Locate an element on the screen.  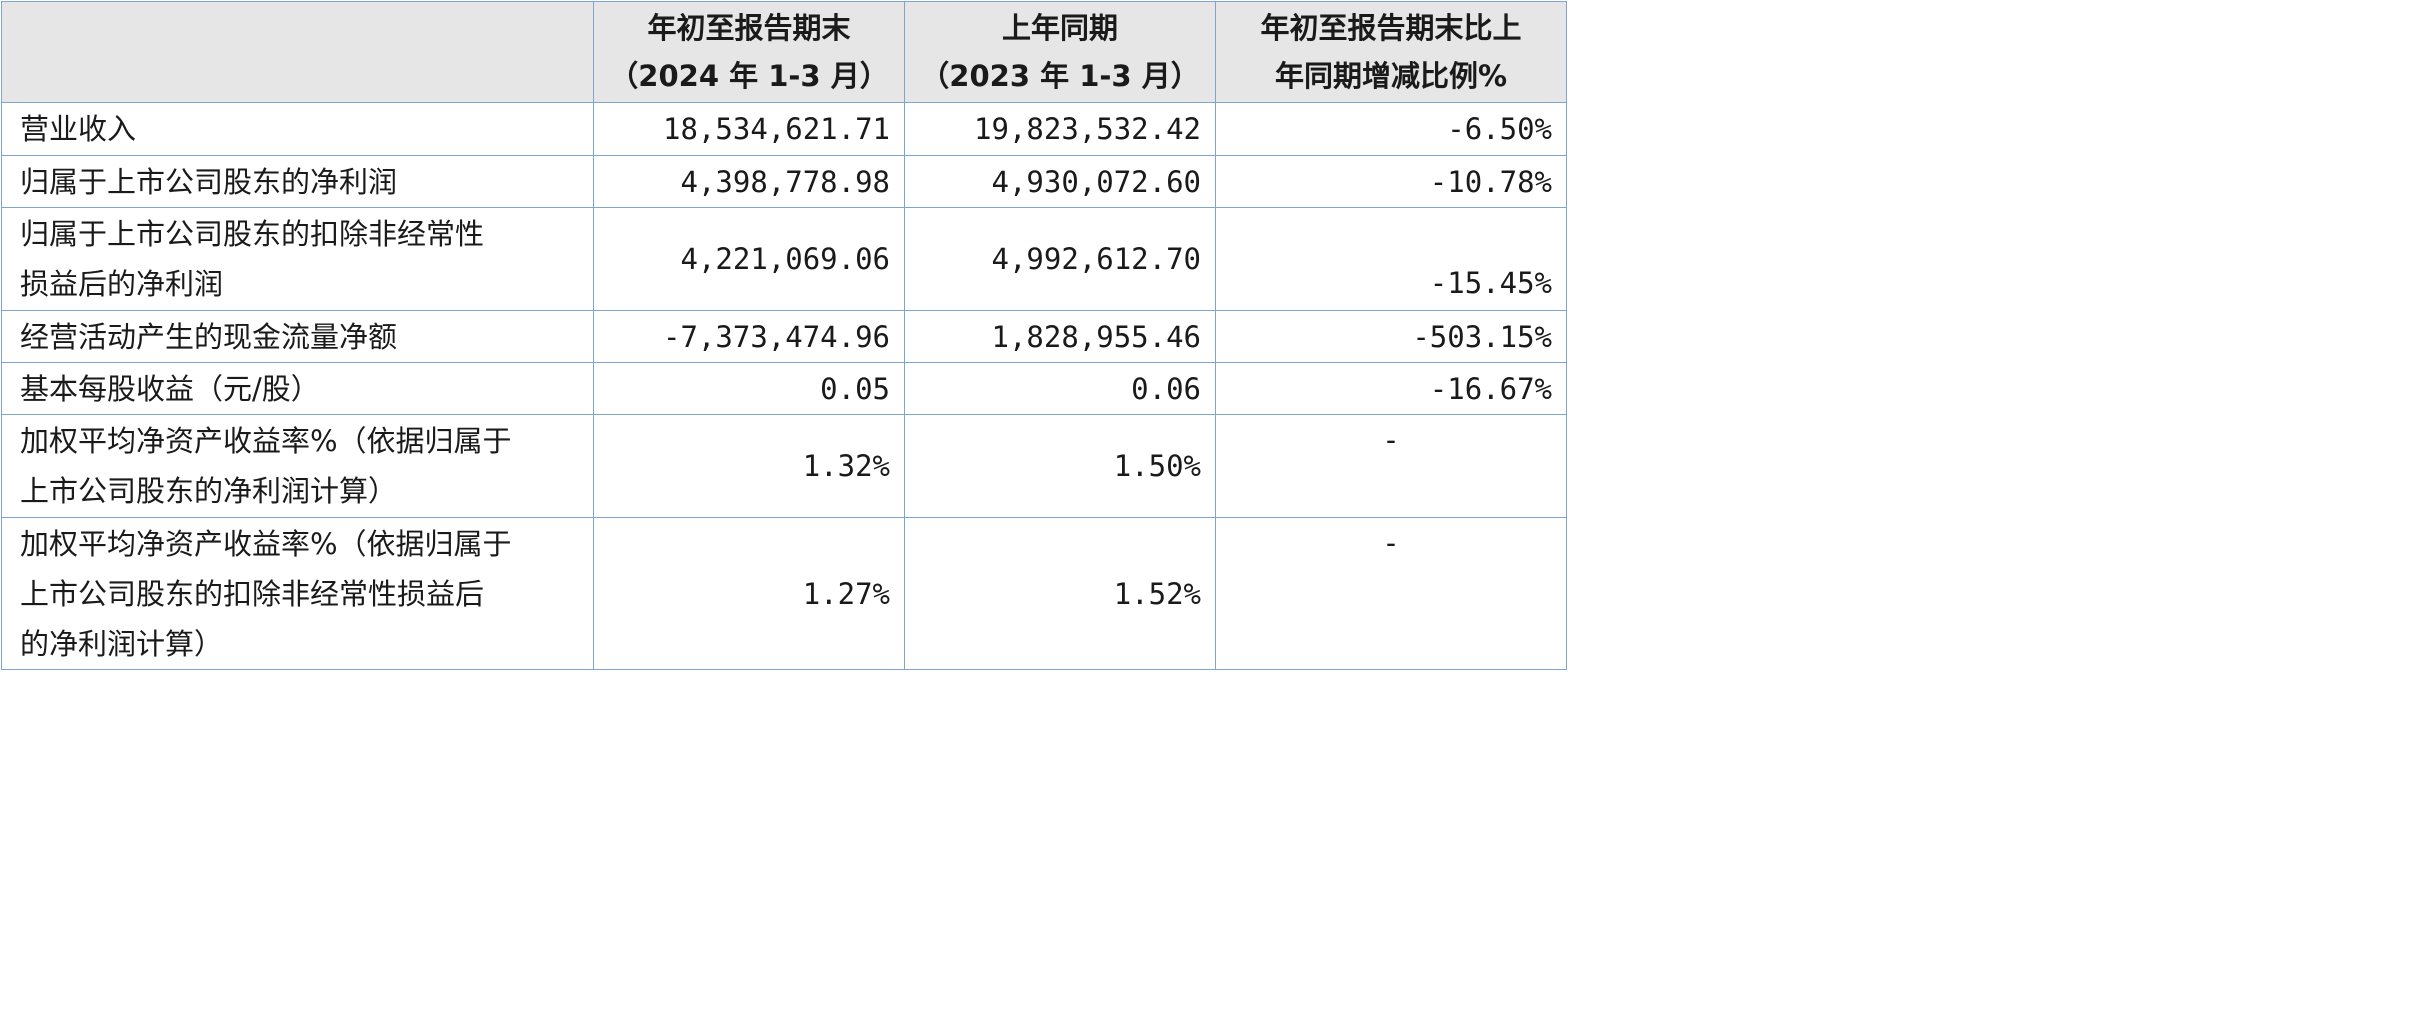
current-value: 1.27% is located at coordinates (749, 593).